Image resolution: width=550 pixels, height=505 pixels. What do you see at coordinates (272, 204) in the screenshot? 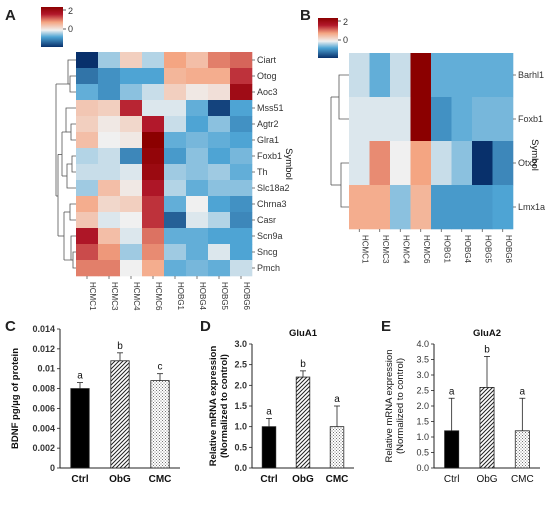
I see `row-label: Chrna3` at bounding box center [272, 204].